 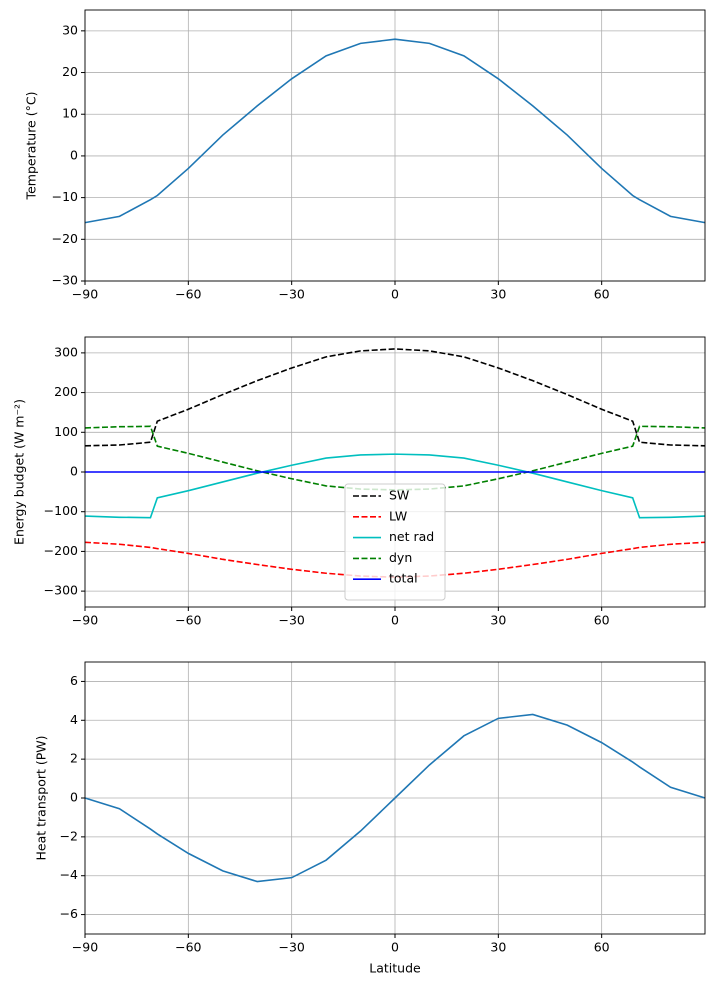 I want to click on legend: SW LW net rad dyn total, so click(x=395, y=542).